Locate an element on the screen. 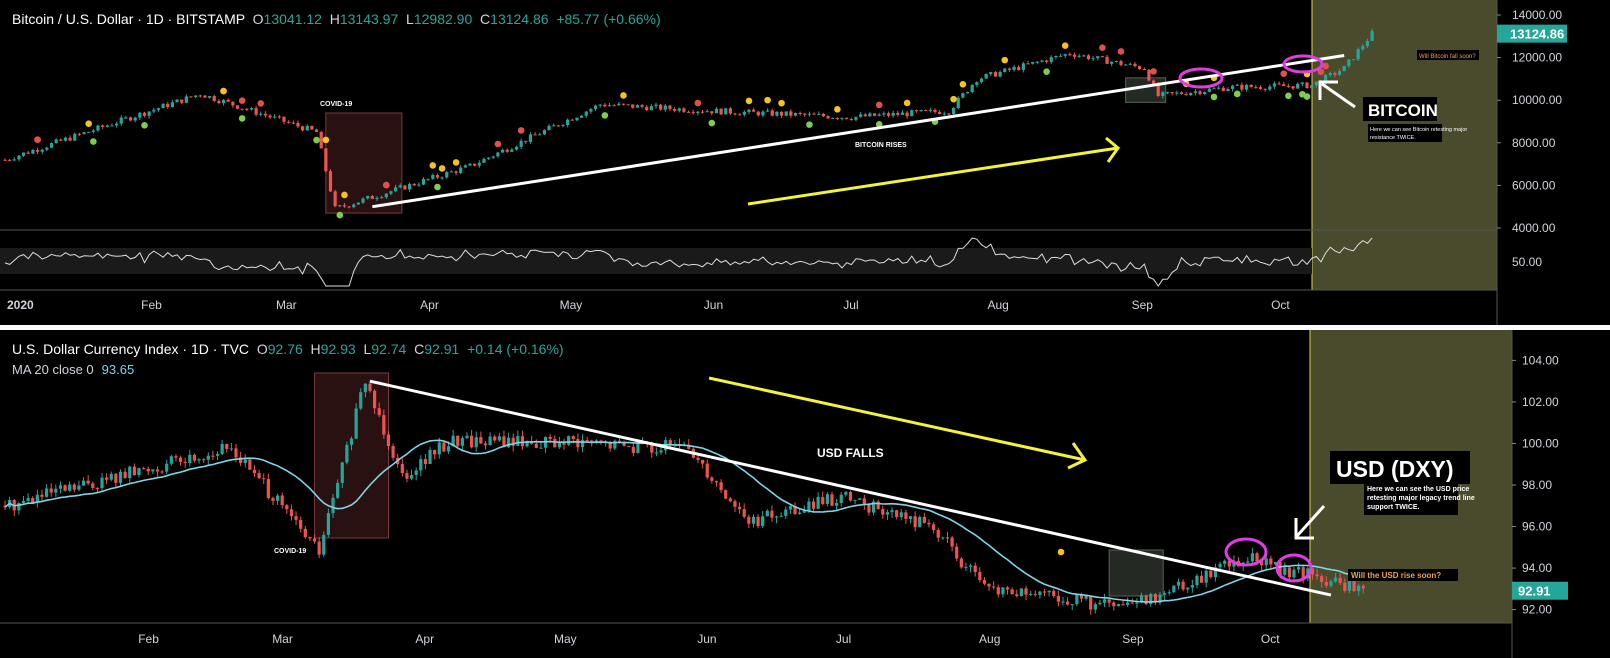 Image resolution: width=1610 pixels, height=658 pixels. bitcoin-question: Will Bitcoin fall soon? is located at coordinates (1447, 57).